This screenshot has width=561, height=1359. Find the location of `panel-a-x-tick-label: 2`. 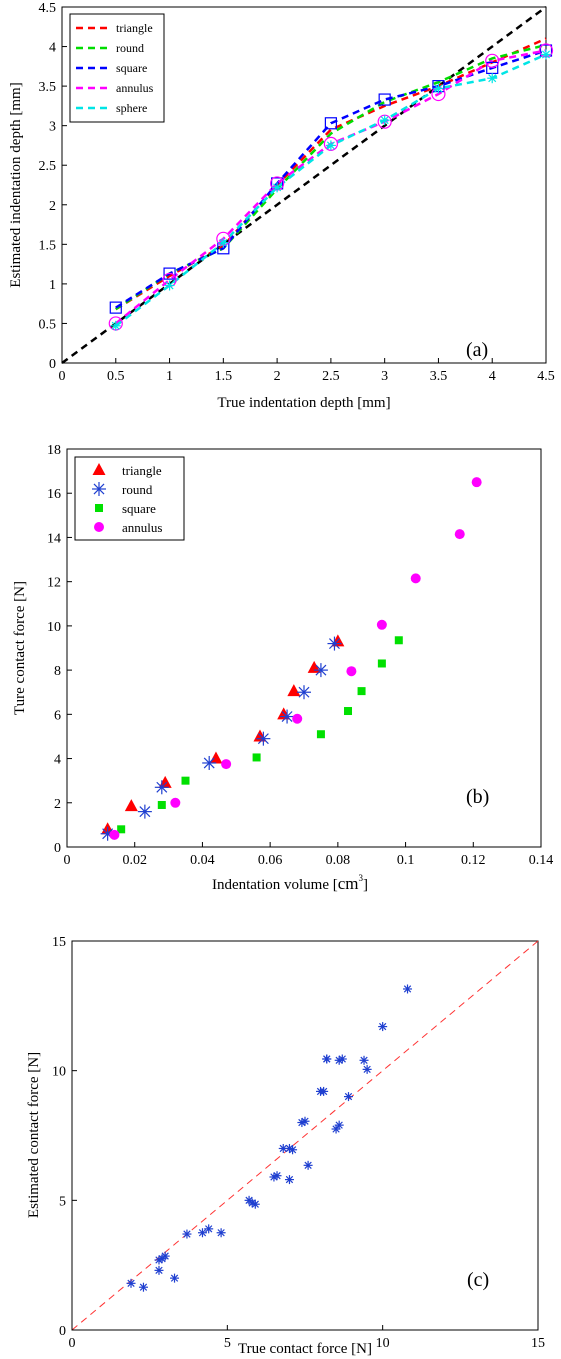

panel-a-x-tick-label: 2 is located at coordinates (277, 376).